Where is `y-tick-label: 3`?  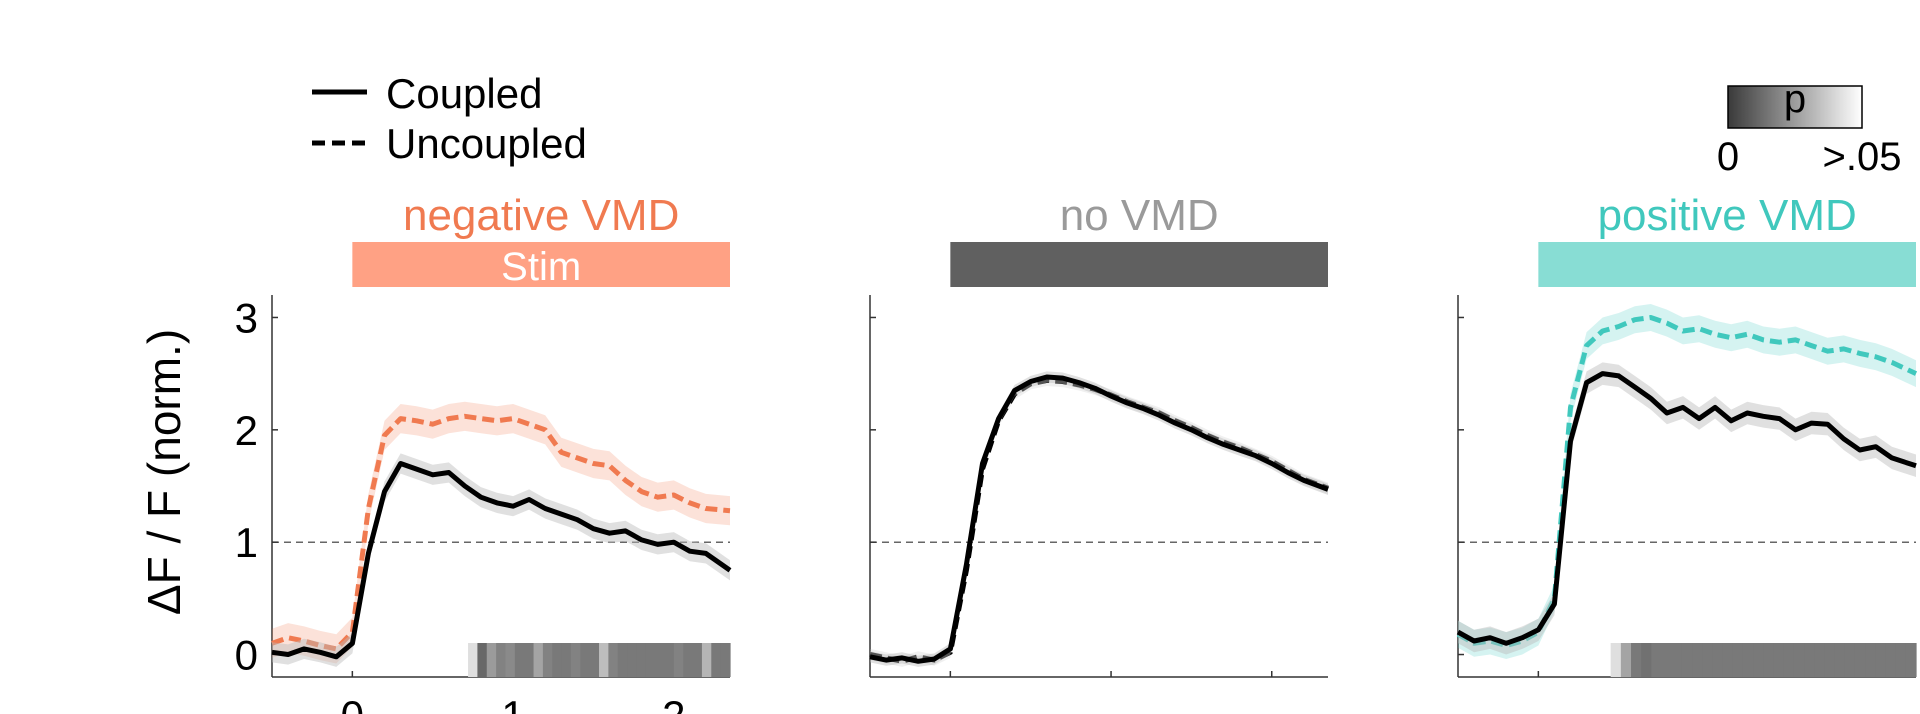 y-tick-label: 3 is located at coordinates (246, 317).